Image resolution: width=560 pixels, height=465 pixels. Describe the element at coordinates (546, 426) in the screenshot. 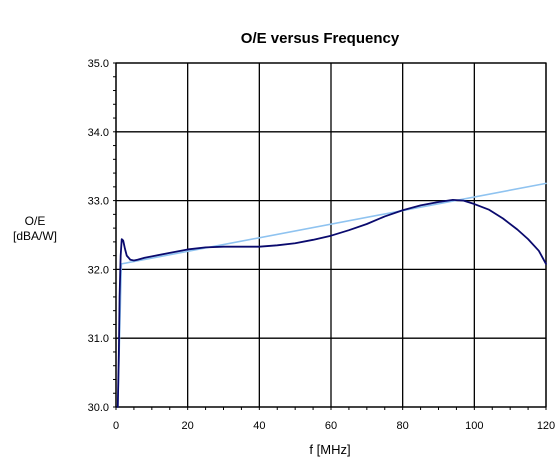

I see `x-tick-label: 120` at that location.